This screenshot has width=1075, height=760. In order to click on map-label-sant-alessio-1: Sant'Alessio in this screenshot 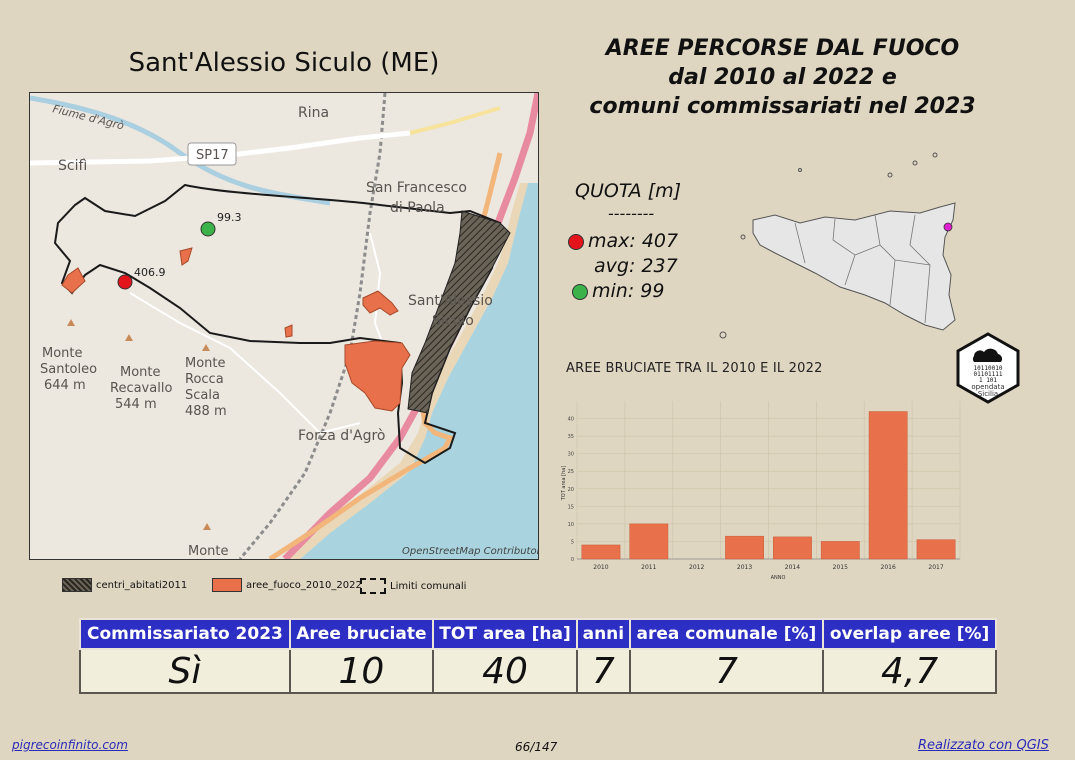, I will do `click(450, 301)`.